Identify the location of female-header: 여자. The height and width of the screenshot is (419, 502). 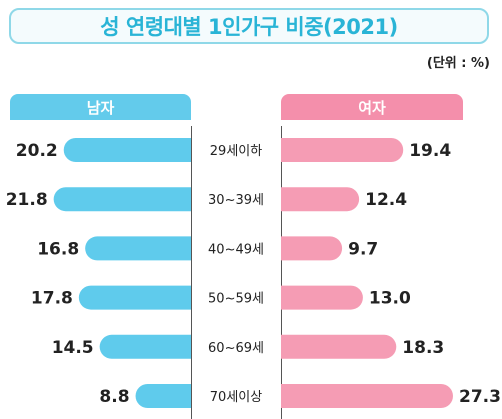
(372, 107).